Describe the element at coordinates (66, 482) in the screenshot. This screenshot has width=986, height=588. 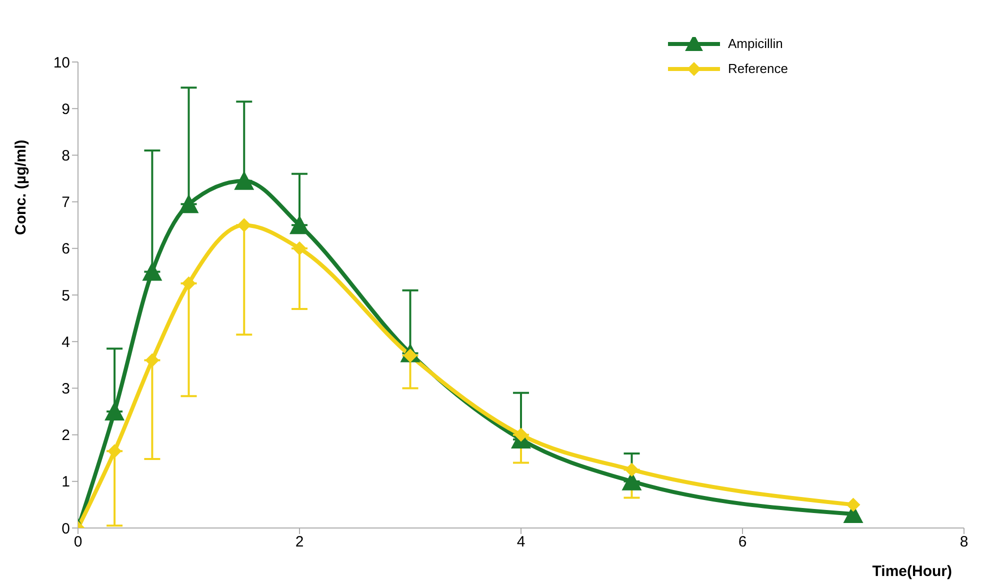
I see `y-tick-label: 1` at that location.